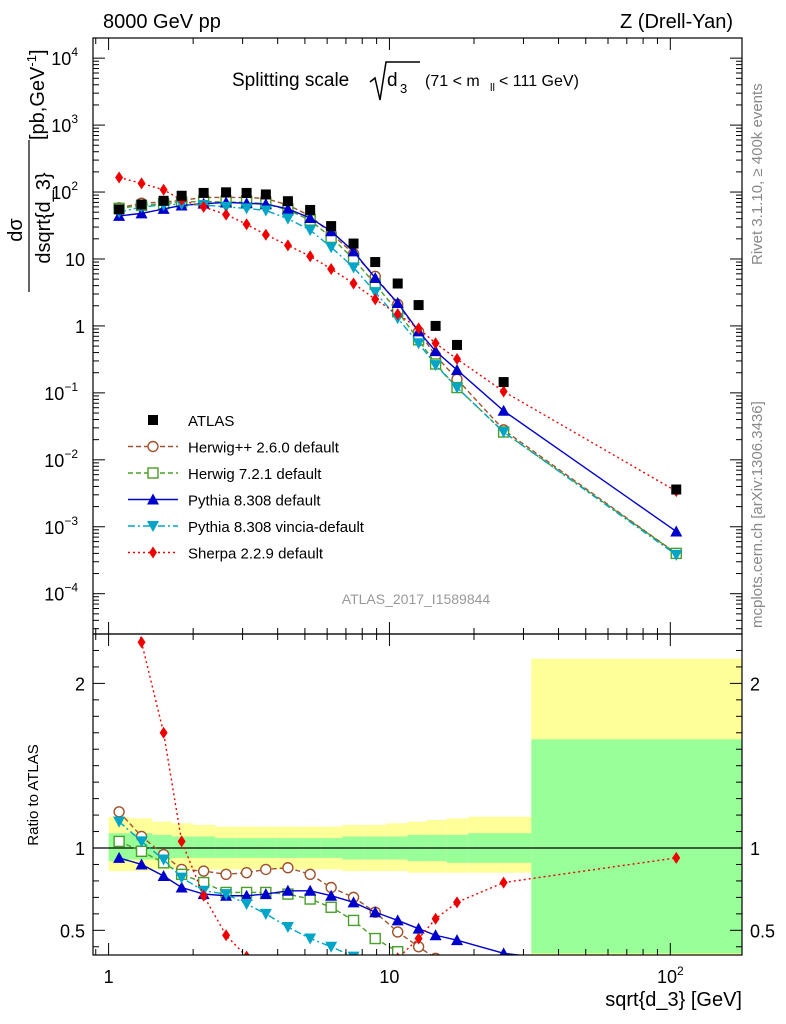 The width and height of the screenshot is (786, 1024). Describe the element at coordinates (30, 170) in the screenshot. I see `y-axis-label: dσ dsqrt{d_3} [pb,GeV-1]` at that location.